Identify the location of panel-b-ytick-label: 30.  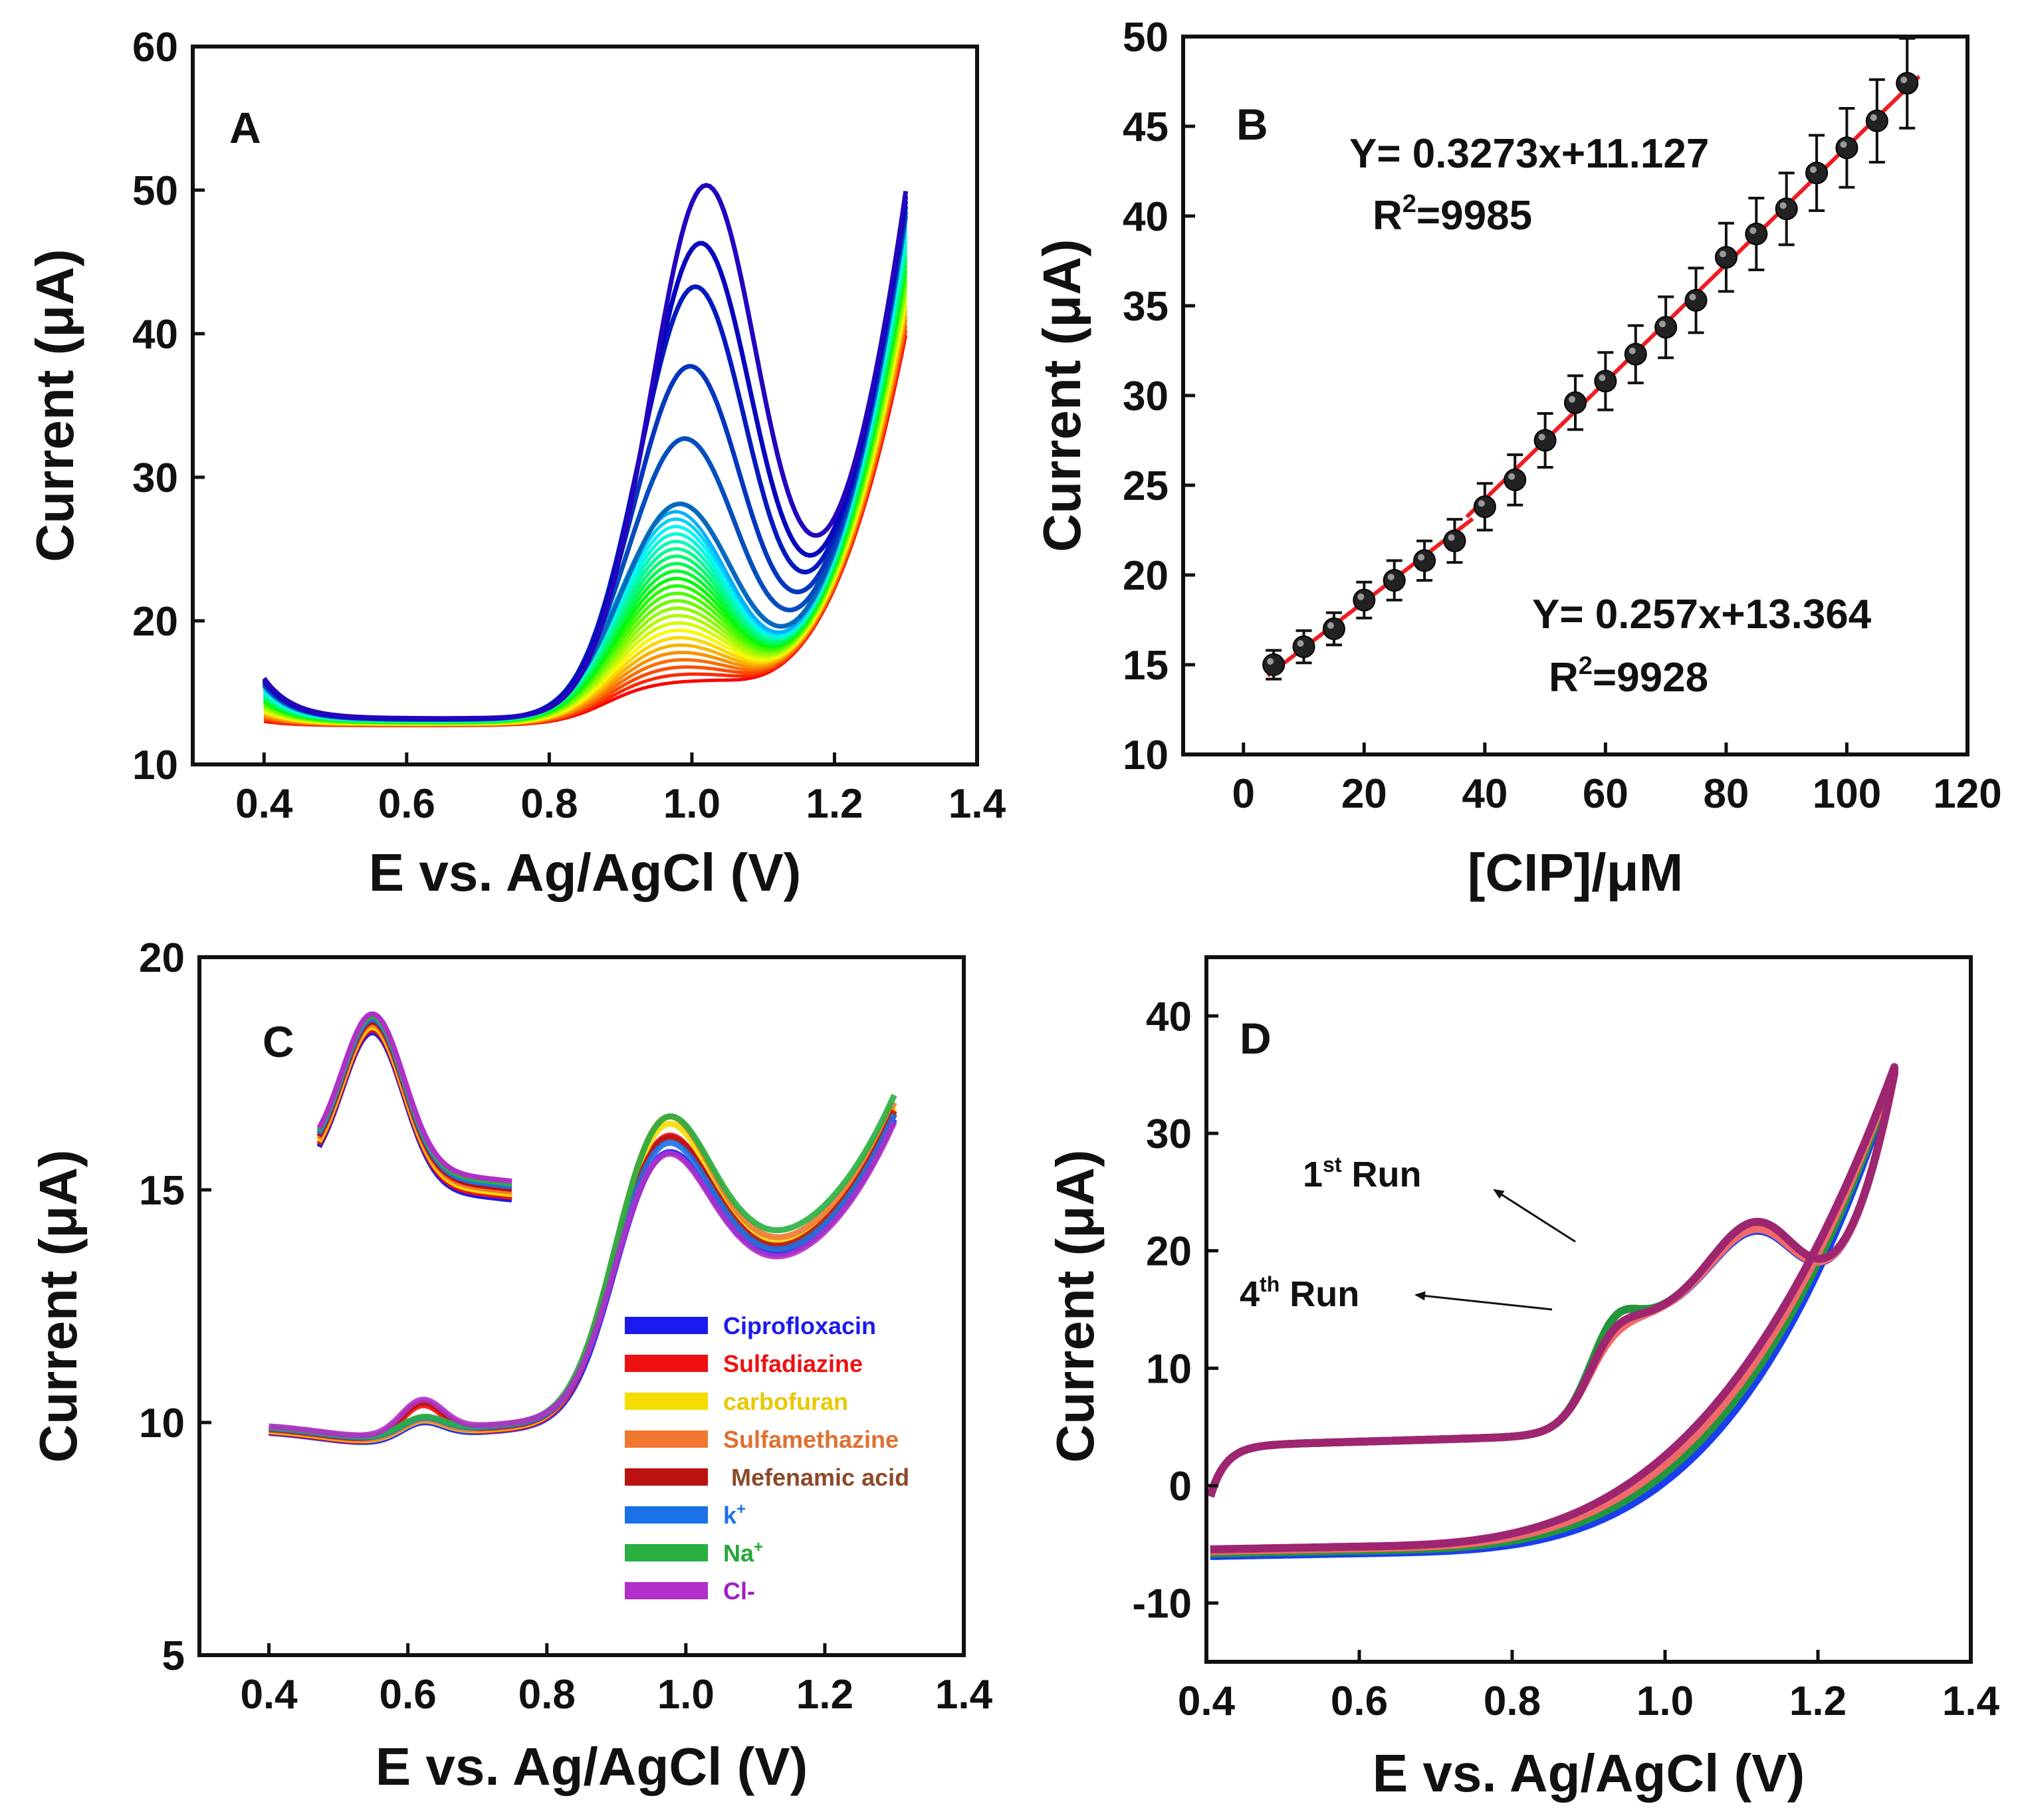
(1146, 396).